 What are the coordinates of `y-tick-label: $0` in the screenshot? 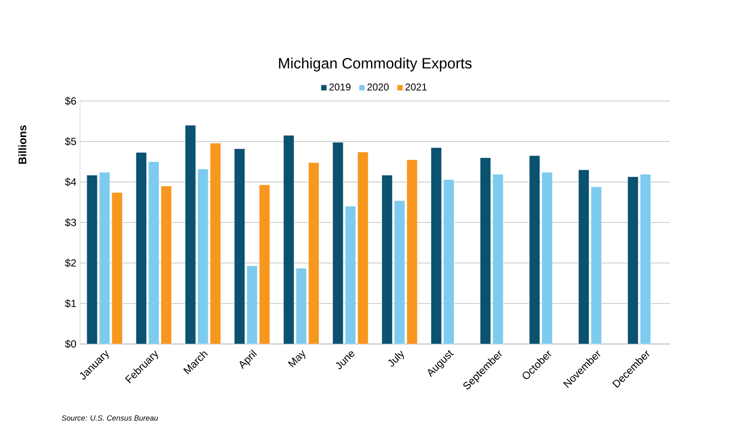 It's located at (70, 344).